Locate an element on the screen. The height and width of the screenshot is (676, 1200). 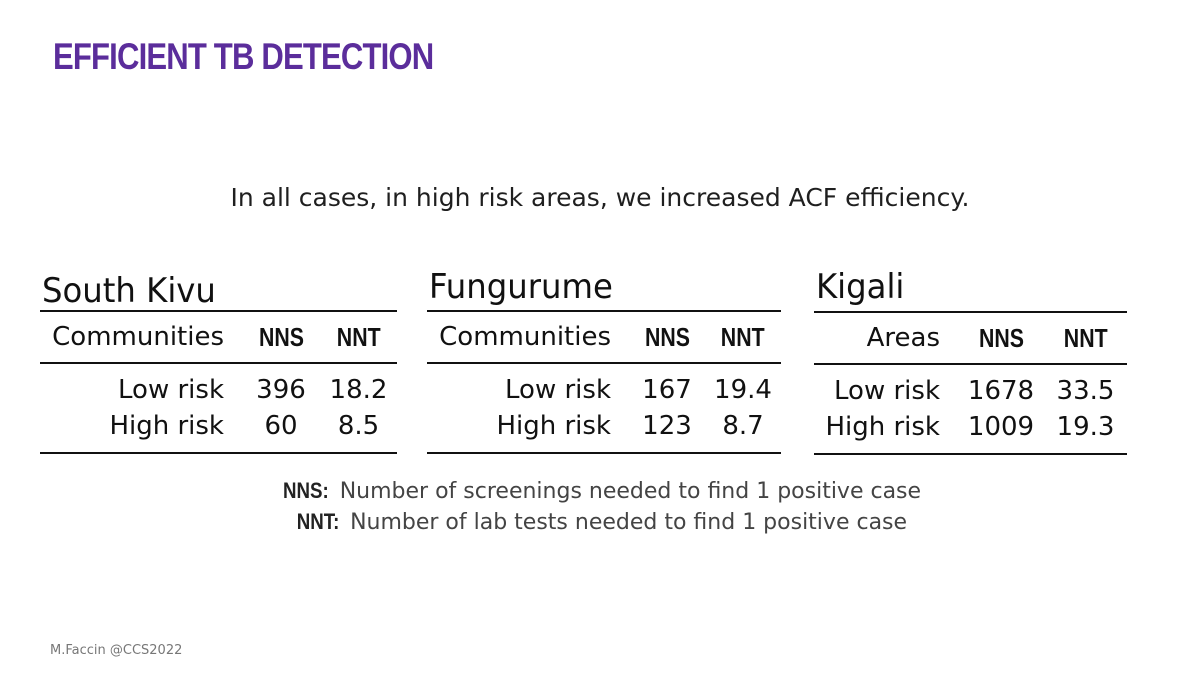
nnt-value: 8.5 is located at coordinates (358, 426).